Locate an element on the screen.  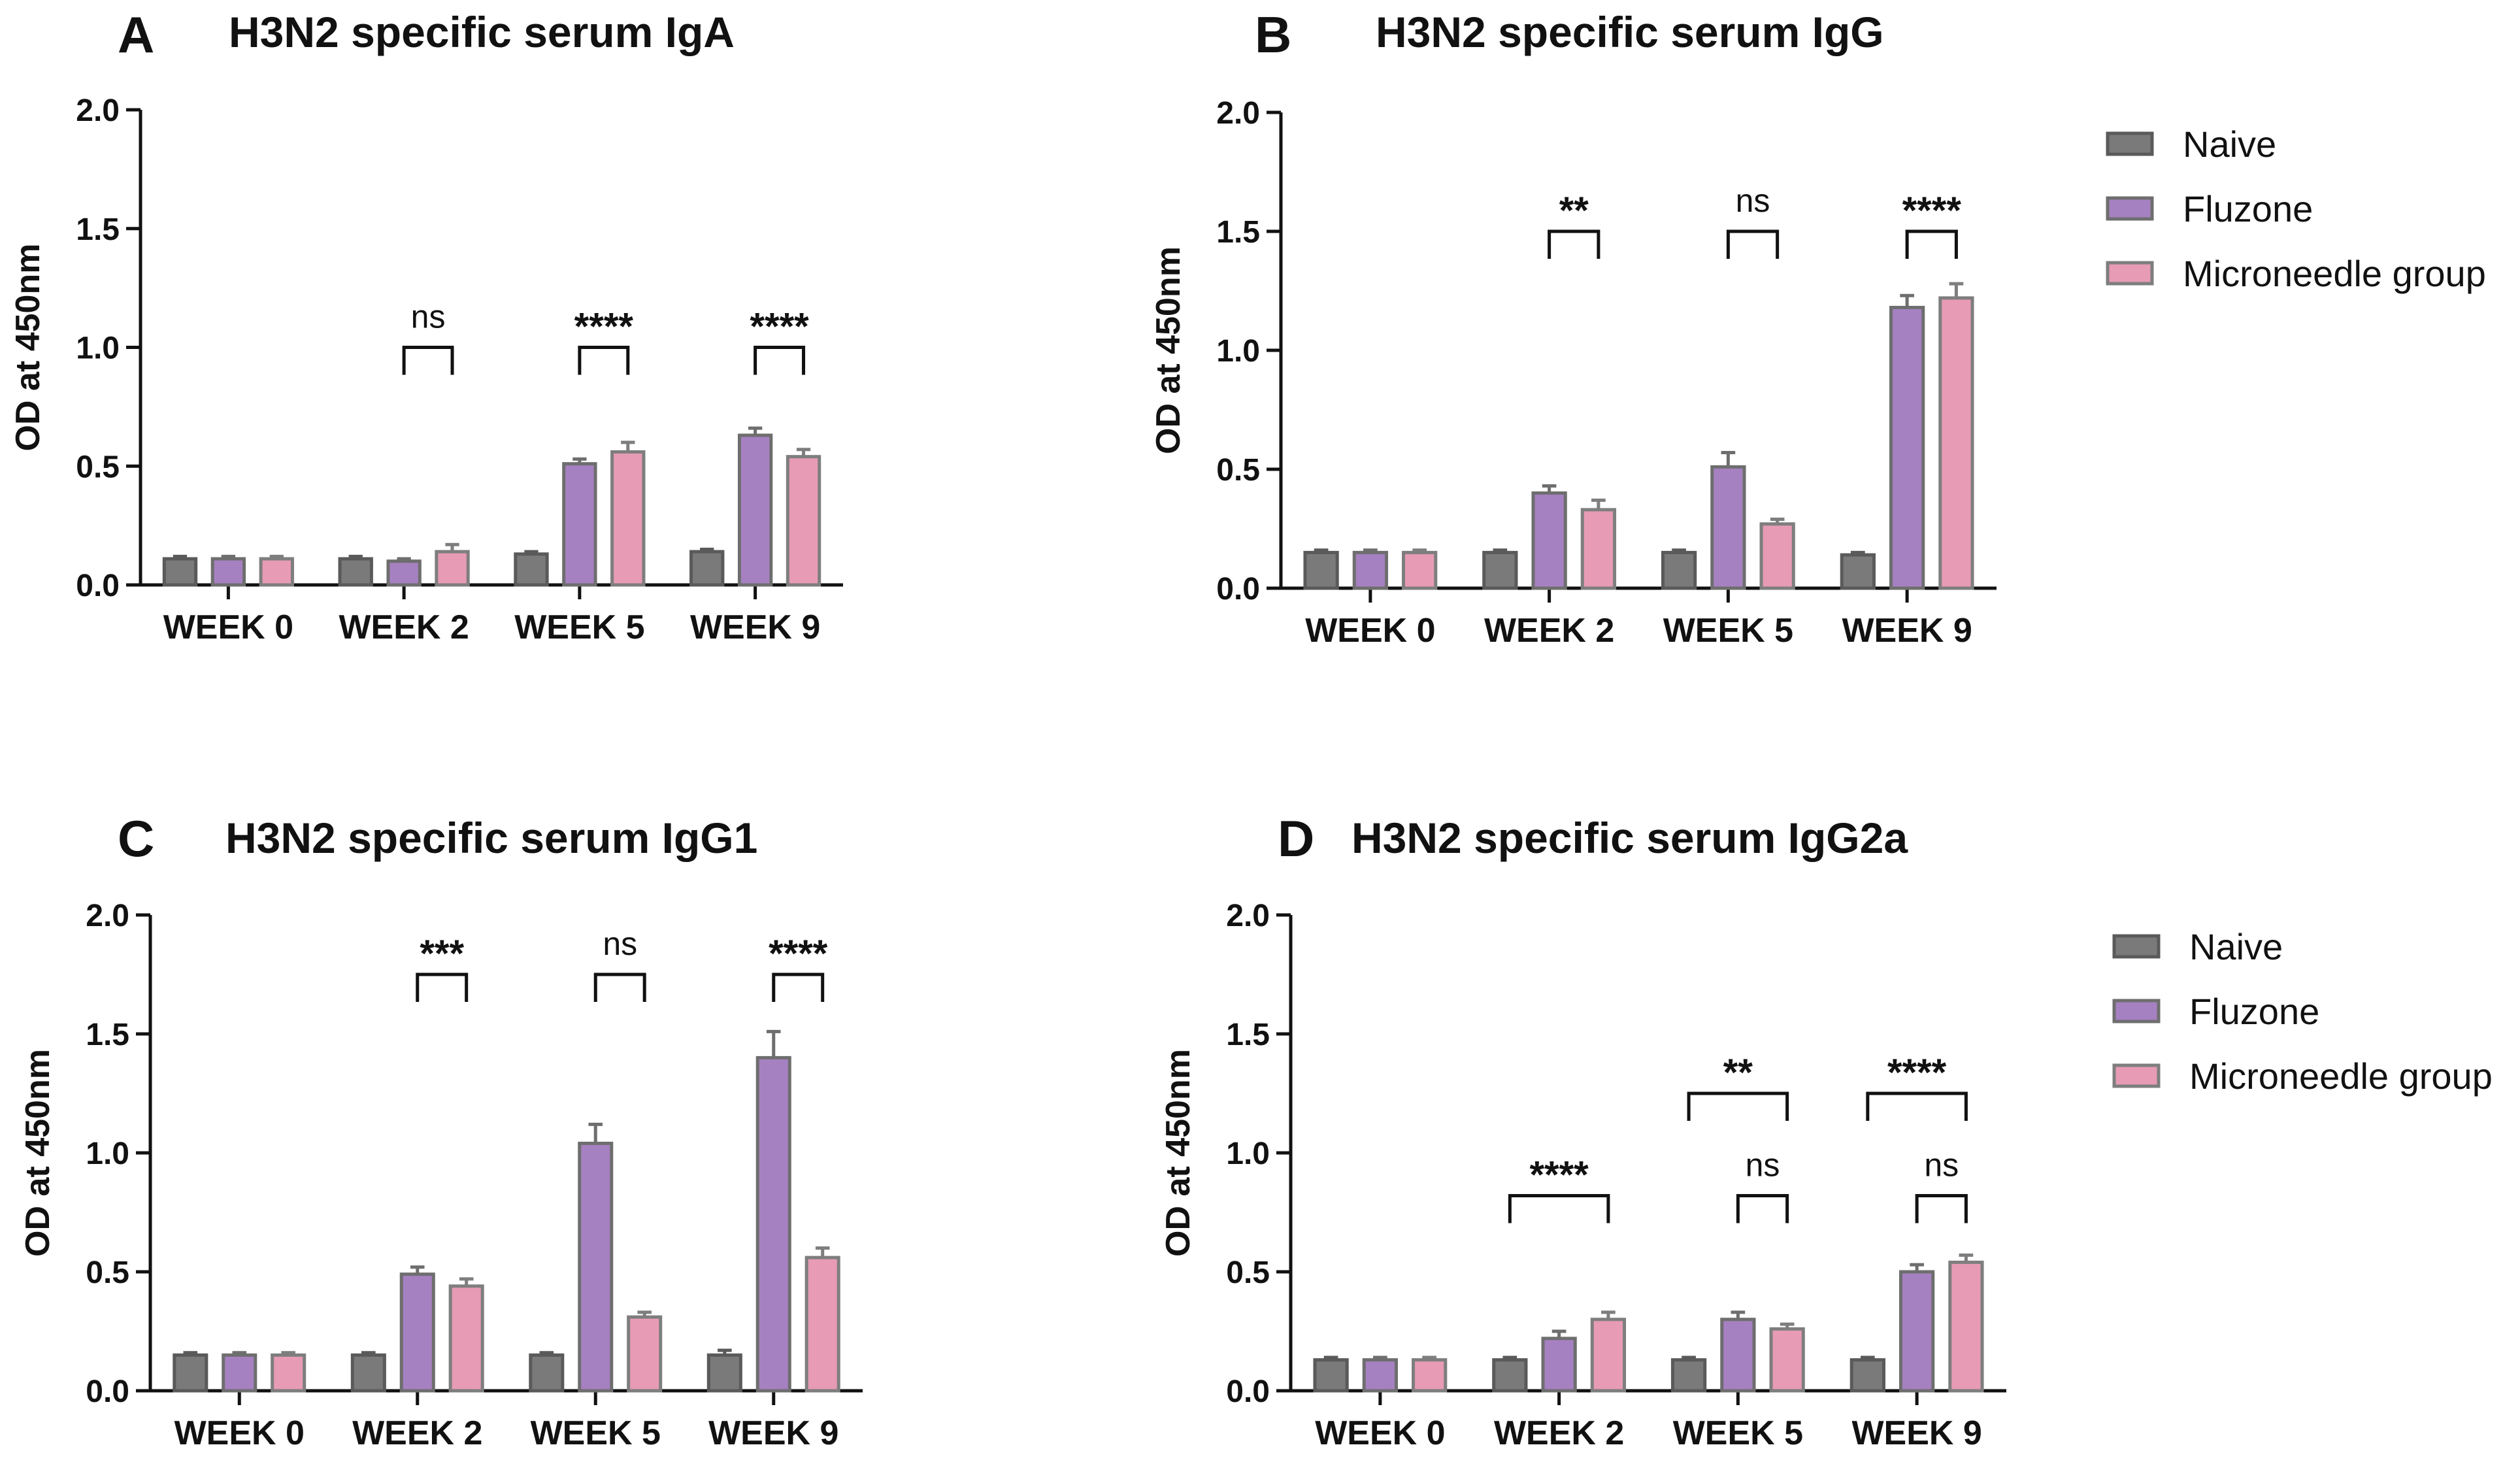
panel-title: H3N2 specific serum IgG is located at coordinates (1630, 32).